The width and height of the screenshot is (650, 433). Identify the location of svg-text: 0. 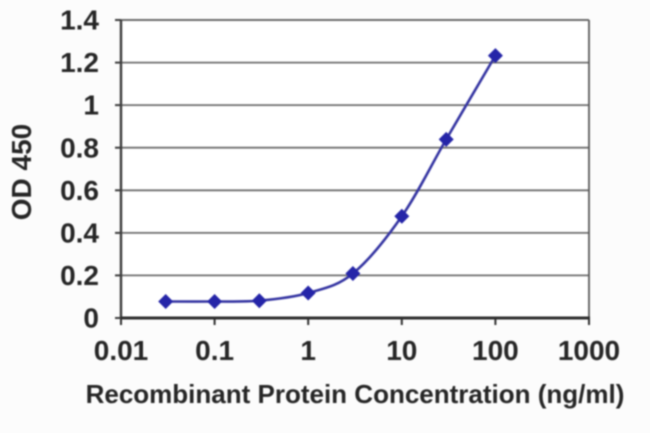
(91, 318).